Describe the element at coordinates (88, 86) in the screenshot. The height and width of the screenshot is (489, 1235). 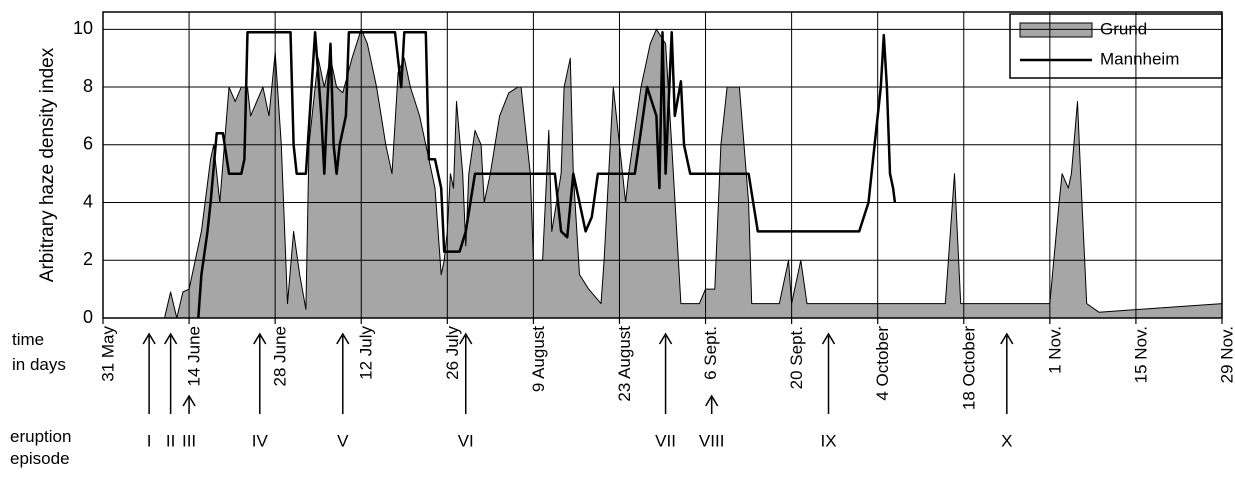
I see `y-tick-label: 8` at that location.